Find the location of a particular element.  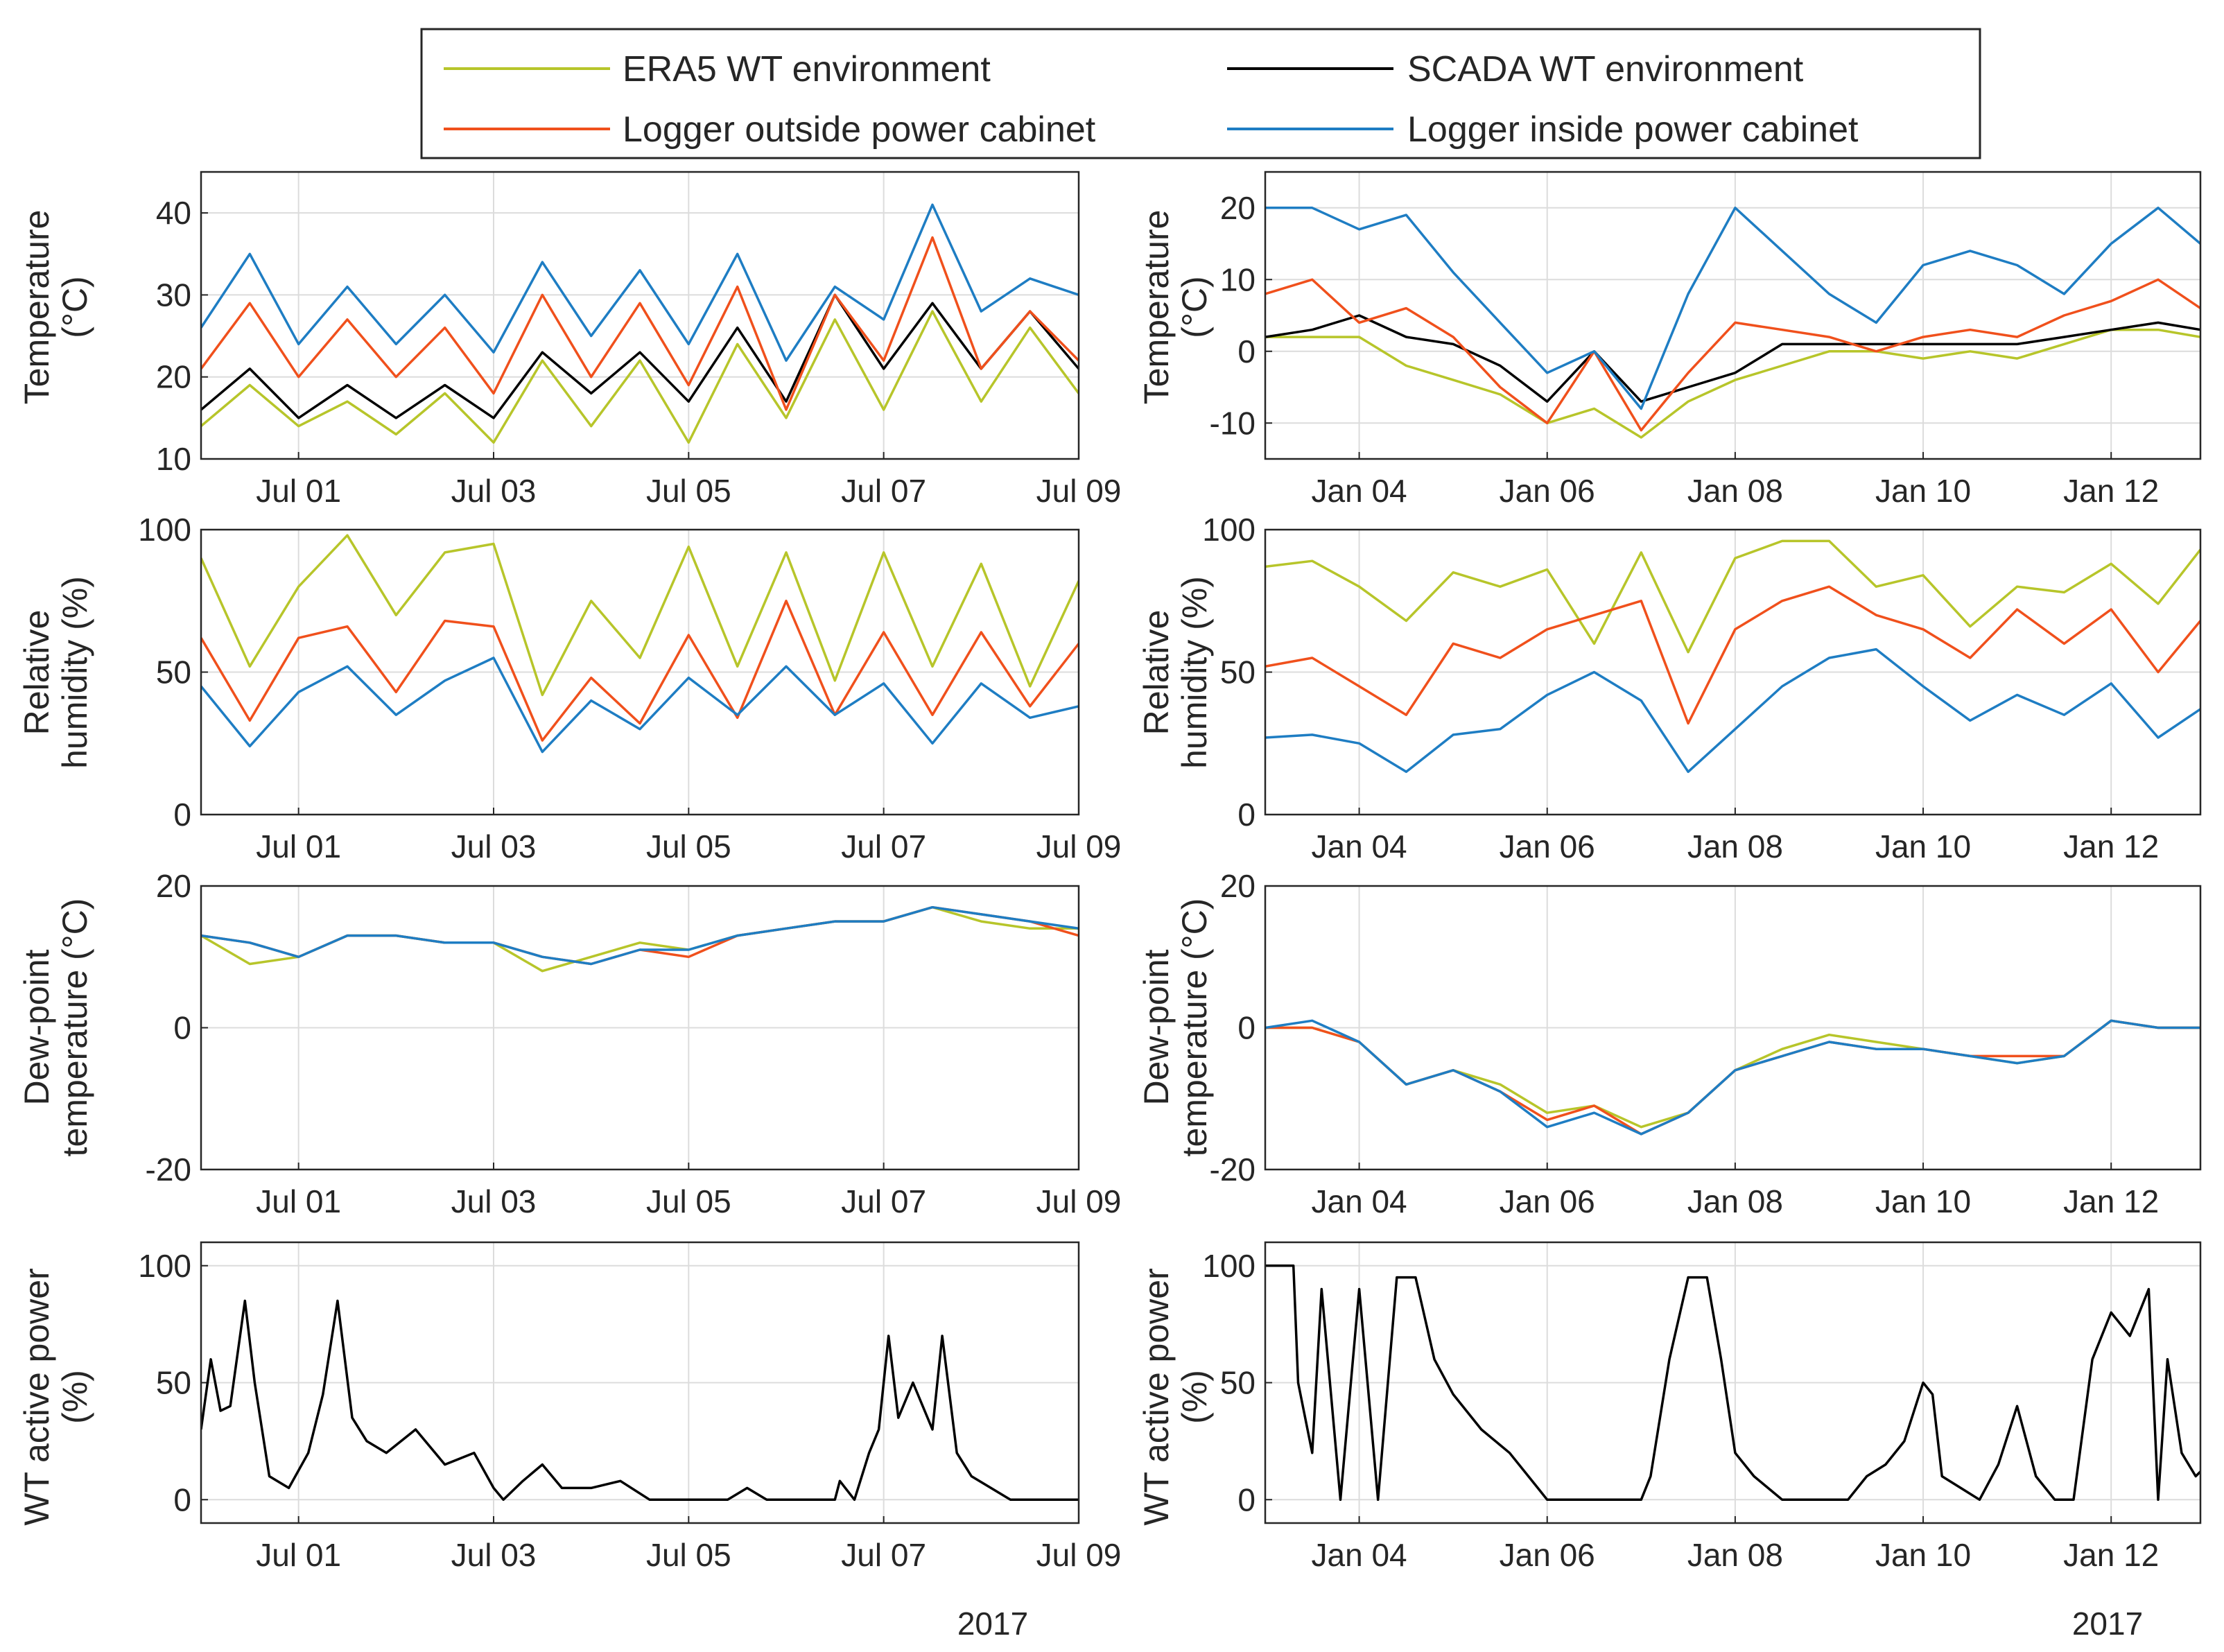

ylabel-dewpoint-right-line2: temperature (°C) is located at coordinates (1194, 1027).